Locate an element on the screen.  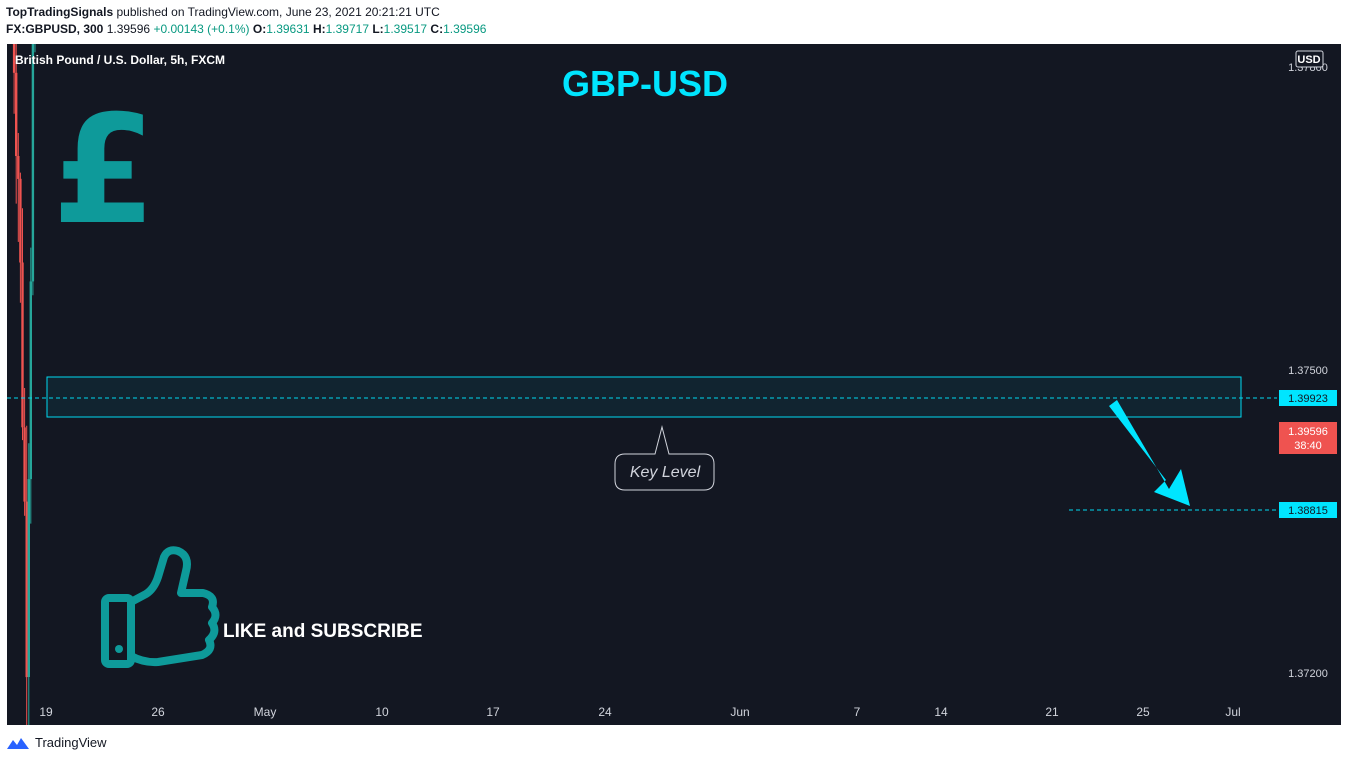
time-tick-label: 19 is located at coordinates (46, 712).